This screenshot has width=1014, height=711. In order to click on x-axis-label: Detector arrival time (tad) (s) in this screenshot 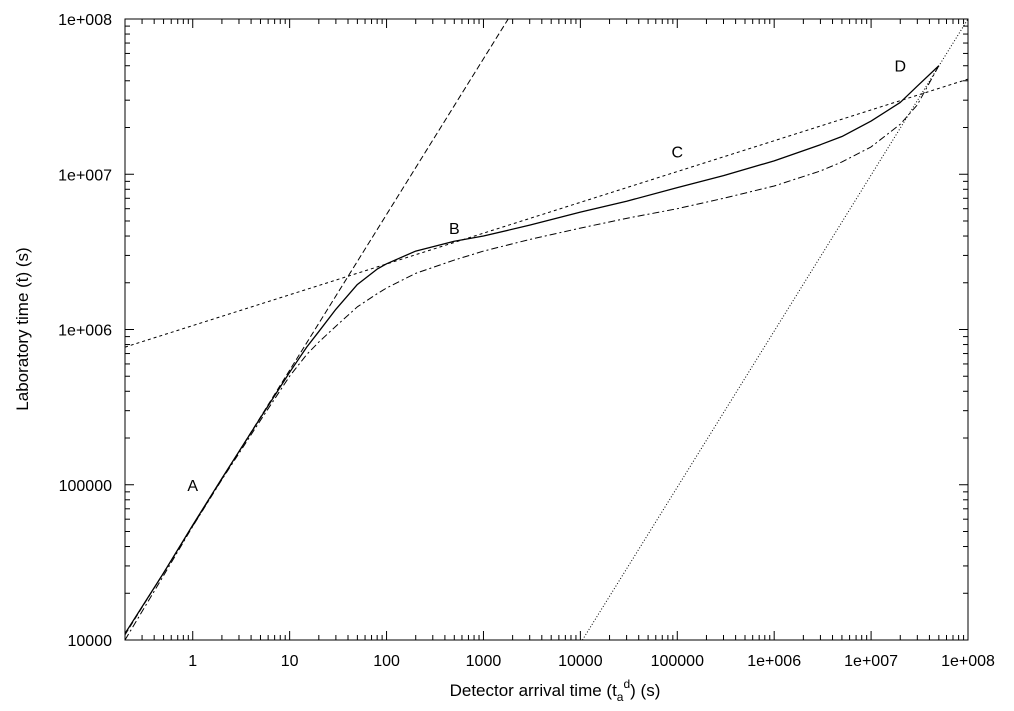, I will do `click(555, 690)`.